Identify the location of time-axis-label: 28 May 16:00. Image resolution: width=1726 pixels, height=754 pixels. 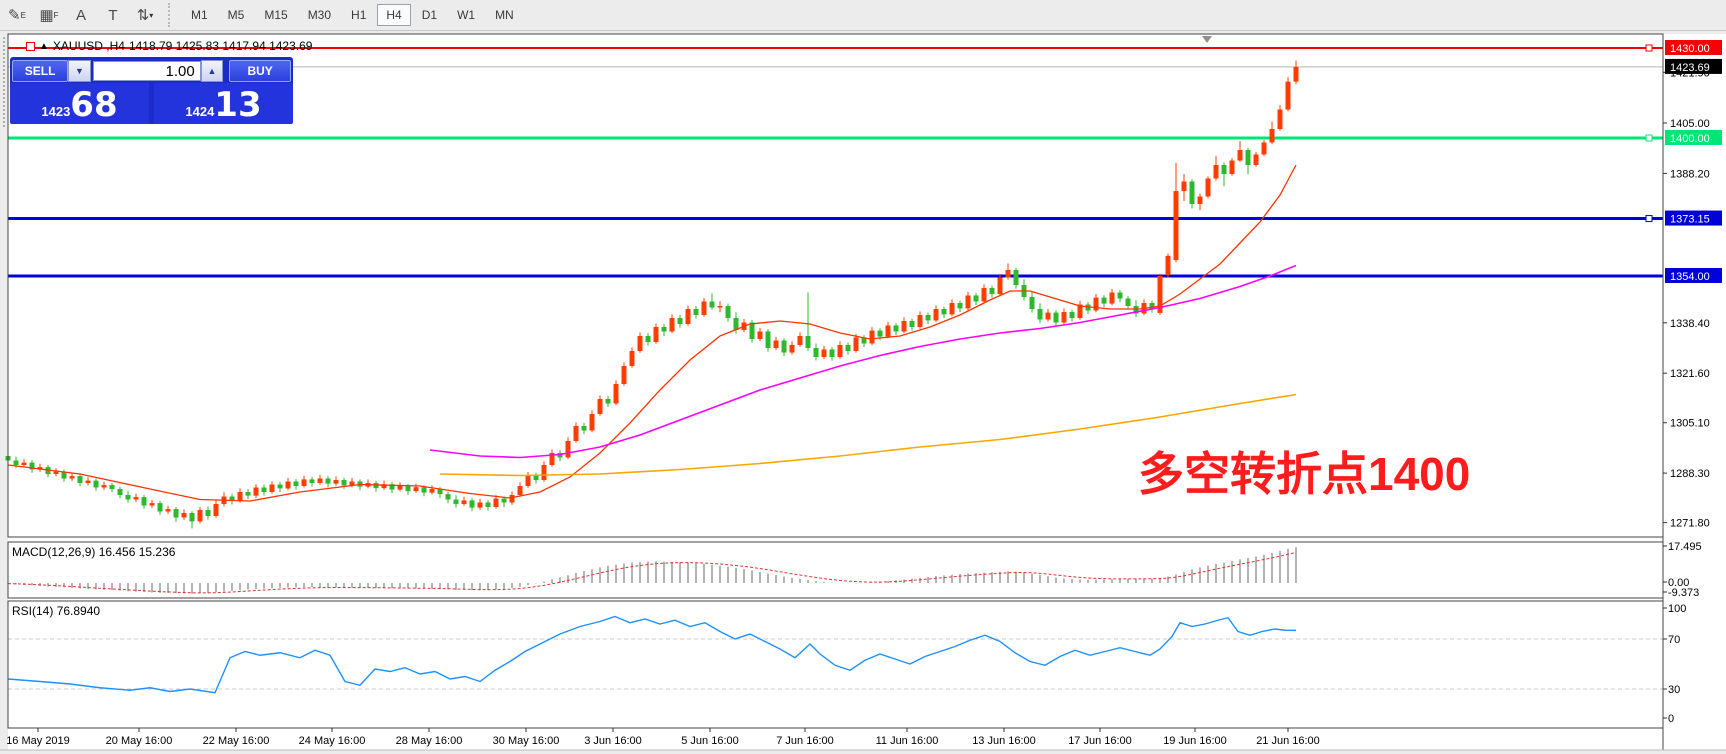
(429, 741).